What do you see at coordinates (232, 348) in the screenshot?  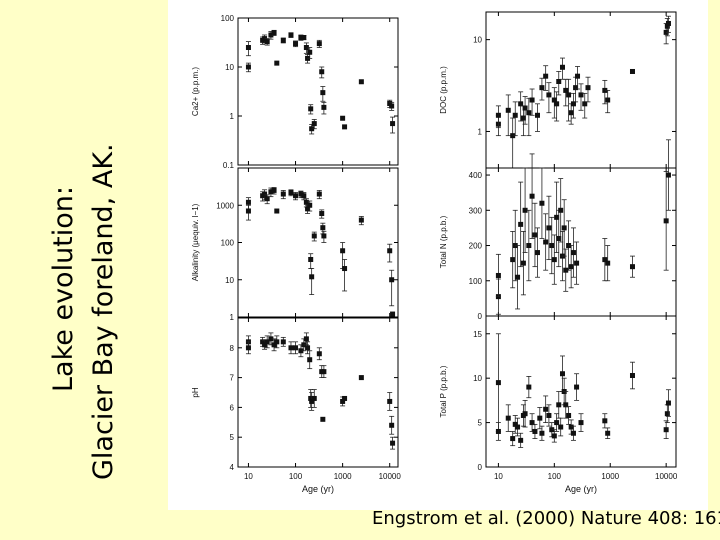 I see `y-tick-label: 8` at bounding box center [232, 348].